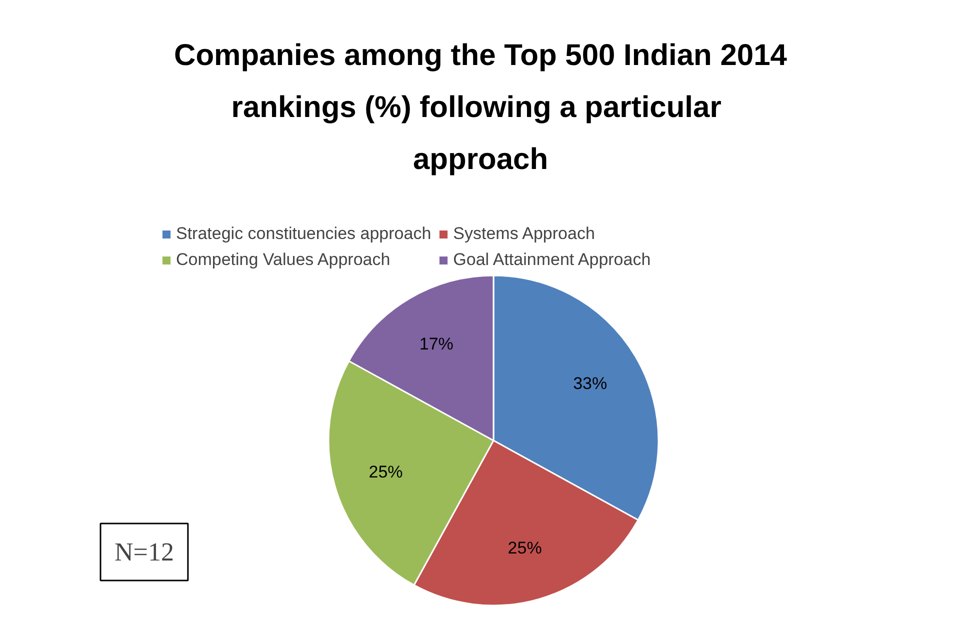  I want to click on legend-label: Goal Attainment Approach, so click(552, 260).